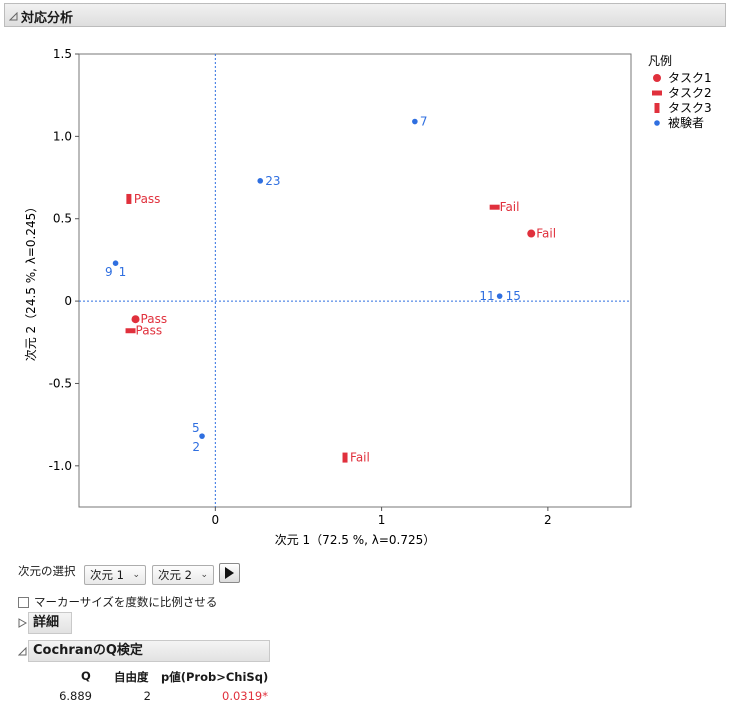 This screenshot has width=730, height=706. What do you see at coordinates (147, 696) in the screenshot?
I see `df-value: 2` at bounding box center [147, 696].